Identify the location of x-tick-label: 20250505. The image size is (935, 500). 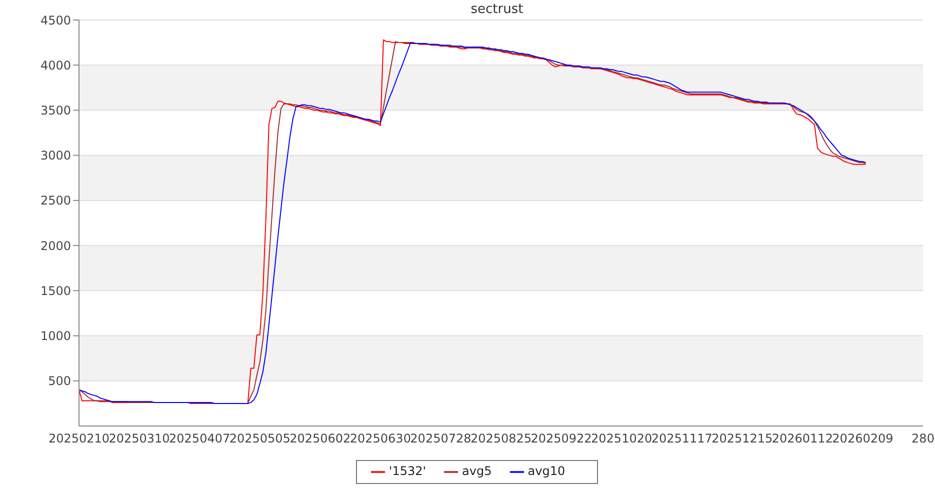
(259, 439).